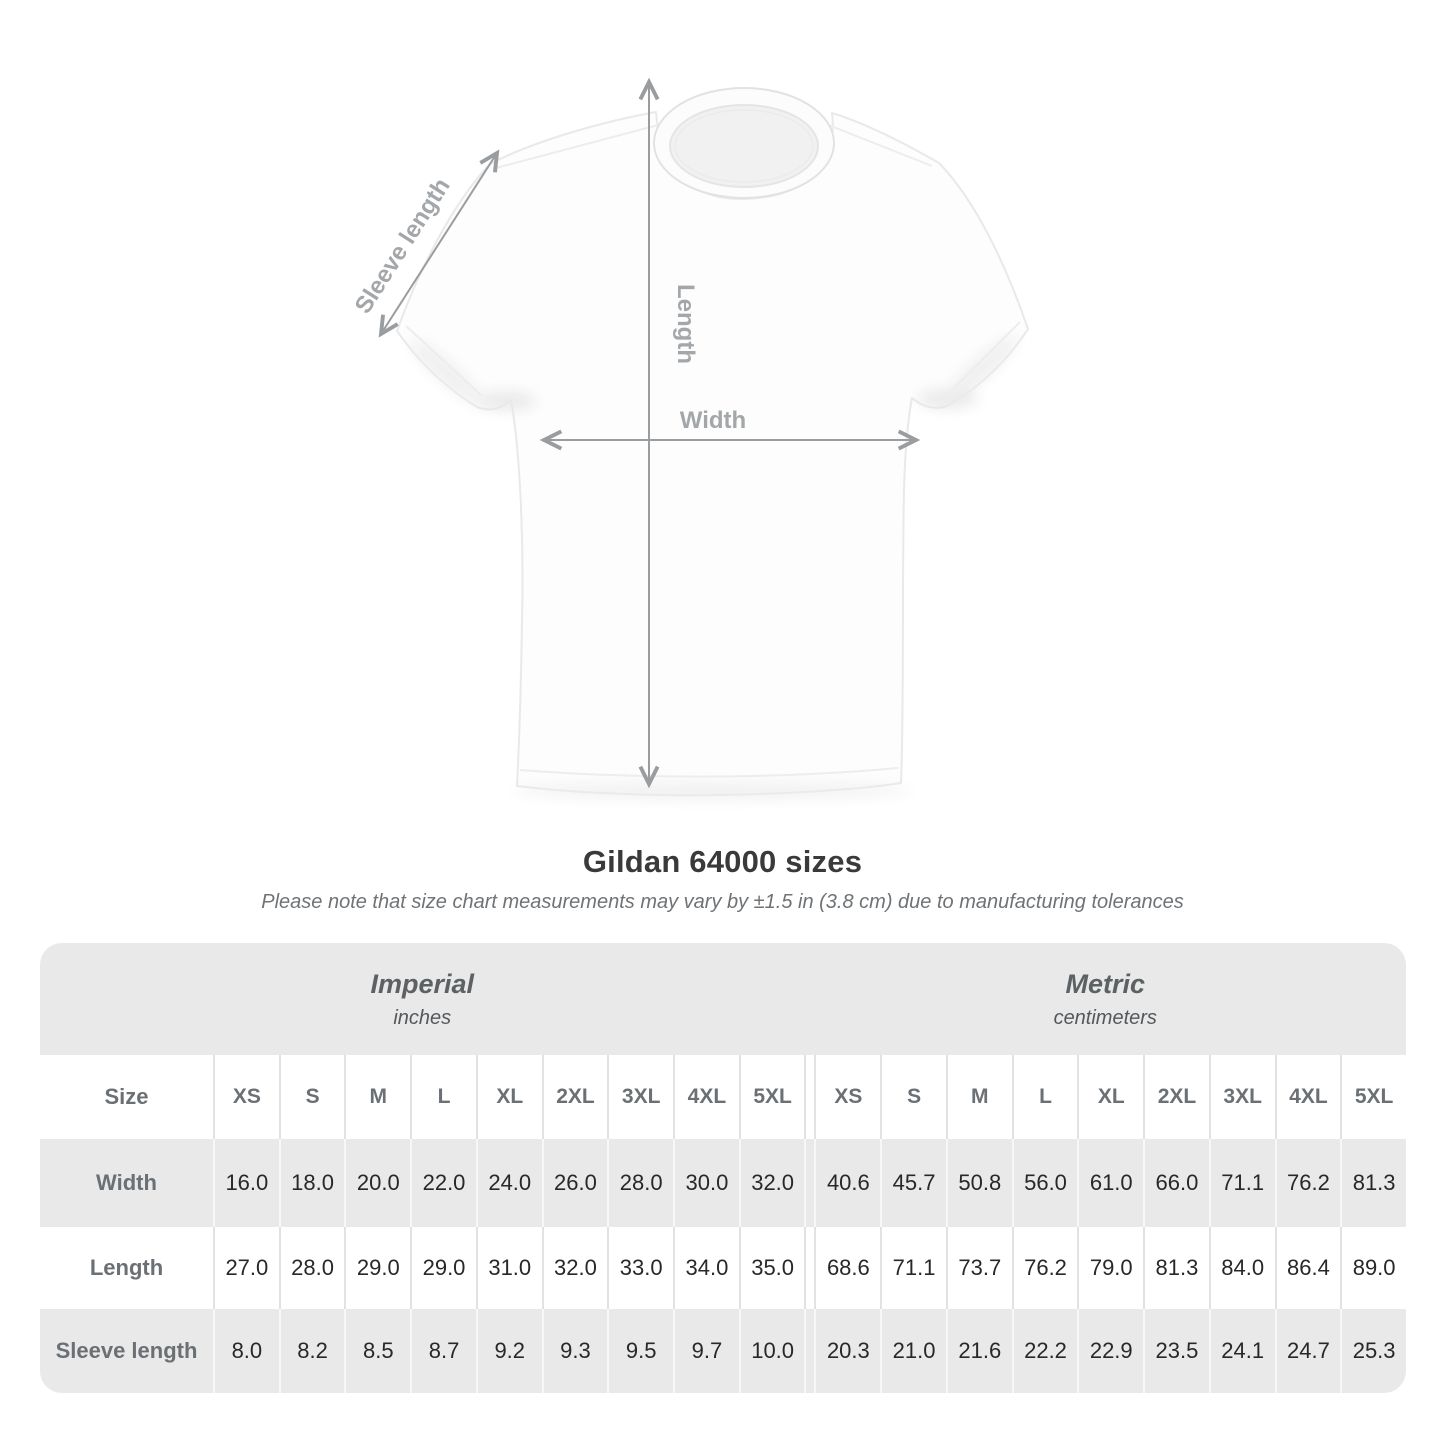  What do you see at coordinates (978, 1097) in the screenshot?
I see `size-cell: M` at bounding box center [978, 1097].